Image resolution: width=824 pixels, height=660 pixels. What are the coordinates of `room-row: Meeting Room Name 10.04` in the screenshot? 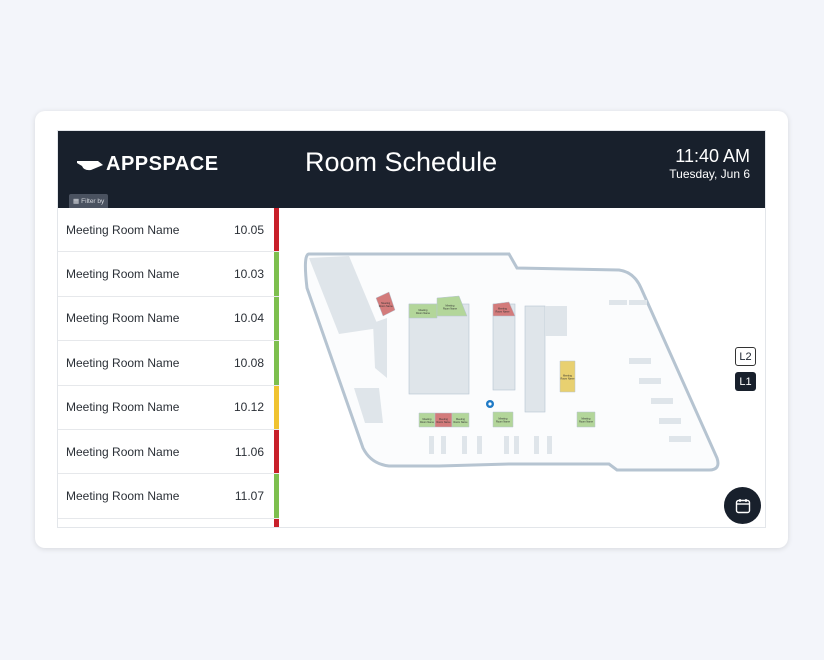 It's located at (168, 319).